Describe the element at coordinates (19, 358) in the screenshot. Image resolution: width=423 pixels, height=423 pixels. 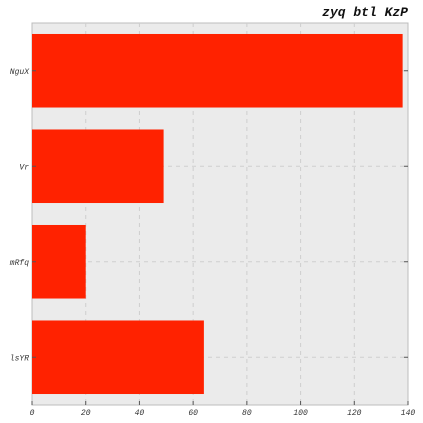
I see `category-label: lsYR` at that location.